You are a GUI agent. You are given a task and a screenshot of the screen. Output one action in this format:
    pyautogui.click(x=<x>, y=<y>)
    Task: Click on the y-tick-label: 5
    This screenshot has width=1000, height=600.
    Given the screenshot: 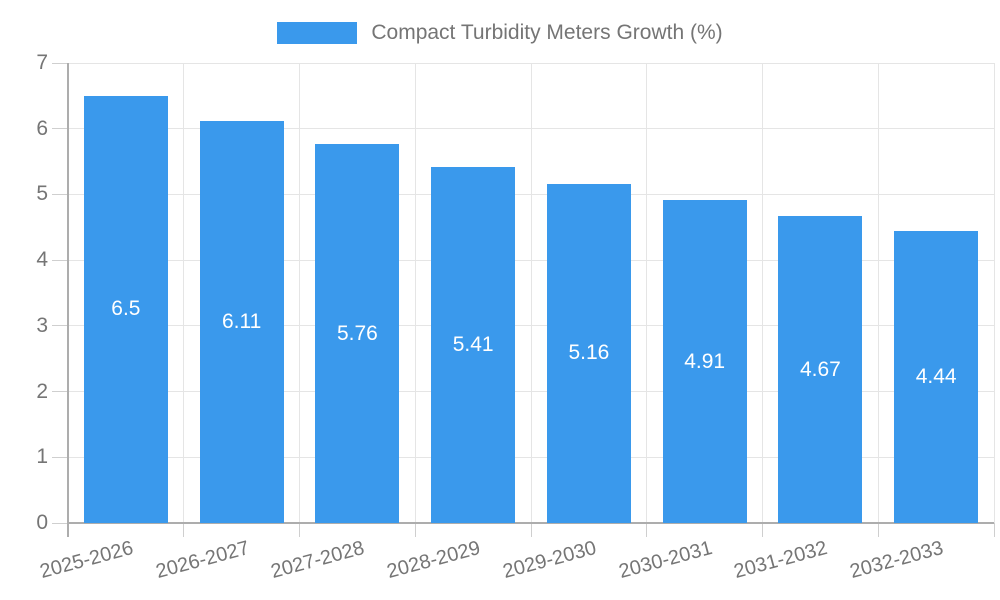 What is the action you would take?
    pyautogui.click(x=42, y=194)
    